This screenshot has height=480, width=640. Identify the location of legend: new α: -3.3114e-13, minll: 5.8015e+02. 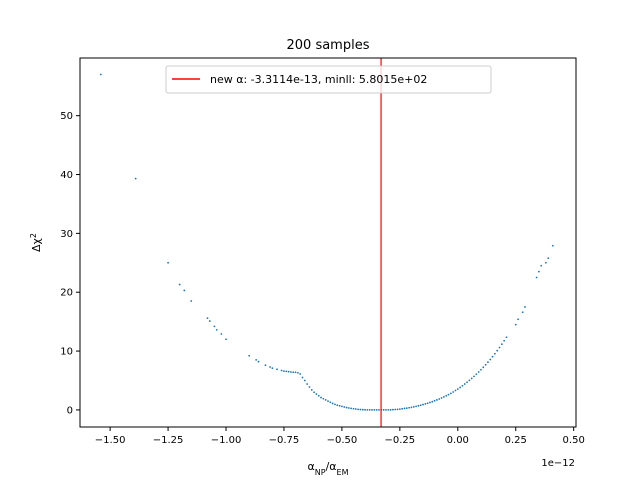
(328, 79).